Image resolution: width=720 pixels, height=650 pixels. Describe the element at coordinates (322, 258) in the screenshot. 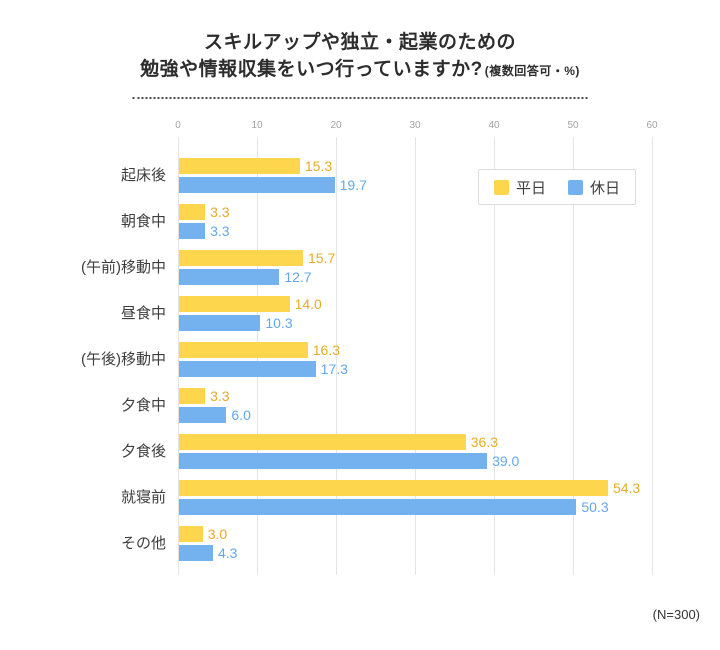

I see `value-label-weekday: 15.7` at that location.